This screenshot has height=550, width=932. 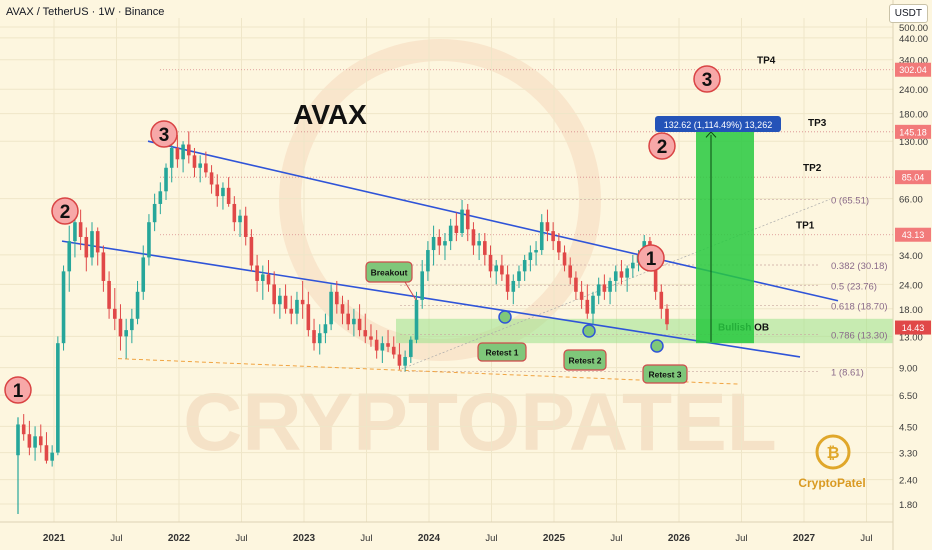 I want to click on y-tick-label: 24.00, so click(x=911, y=285).